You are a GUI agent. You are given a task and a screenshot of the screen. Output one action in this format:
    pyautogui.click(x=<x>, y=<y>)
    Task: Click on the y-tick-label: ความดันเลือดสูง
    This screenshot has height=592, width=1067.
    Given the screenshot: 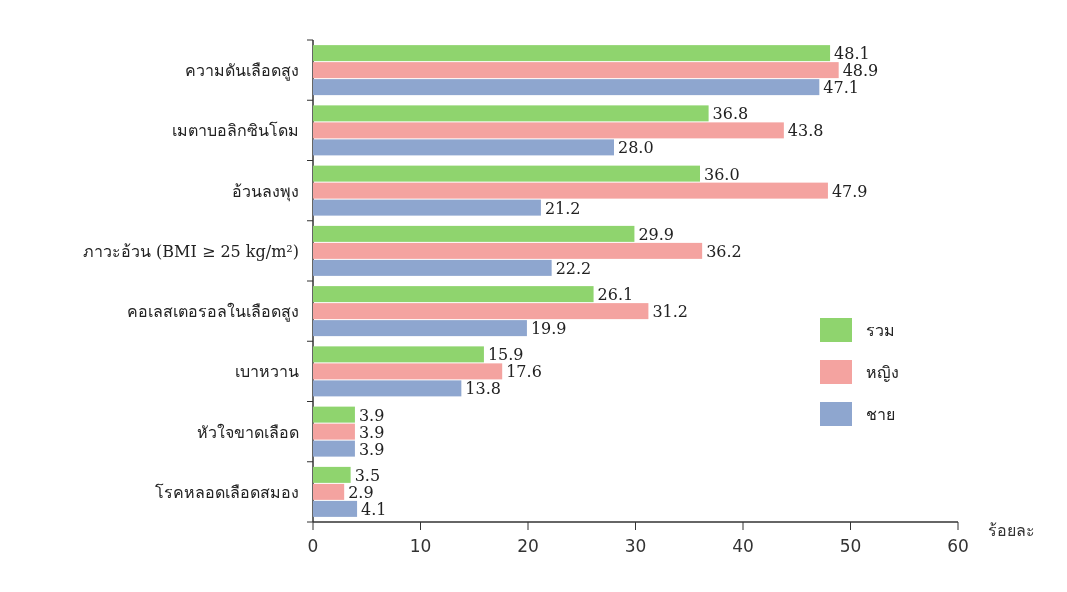 What is the action you would take?
    pyautogui.click(x=242, y=71)
    